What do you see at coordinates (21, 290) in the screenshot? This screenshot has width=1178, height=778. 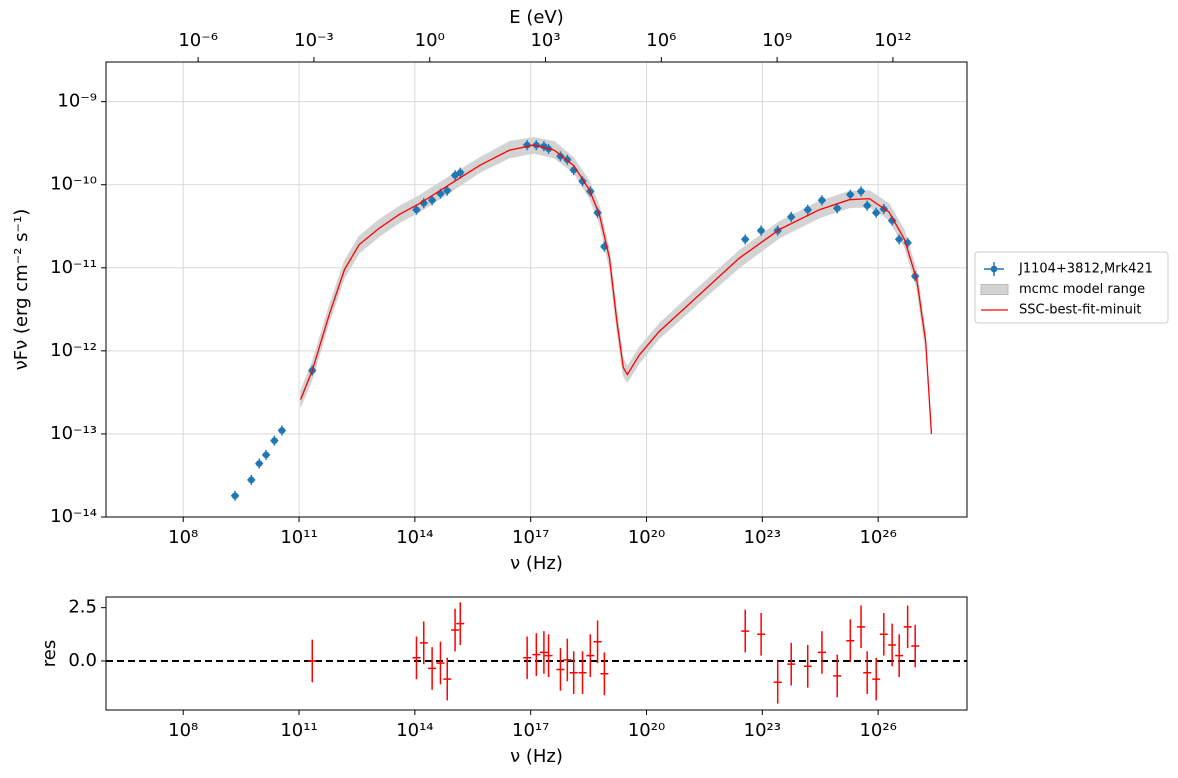 I see `y-axis-label: νFν (erg cm⁻² s⁻¹)` at bounding box center [21, 290].